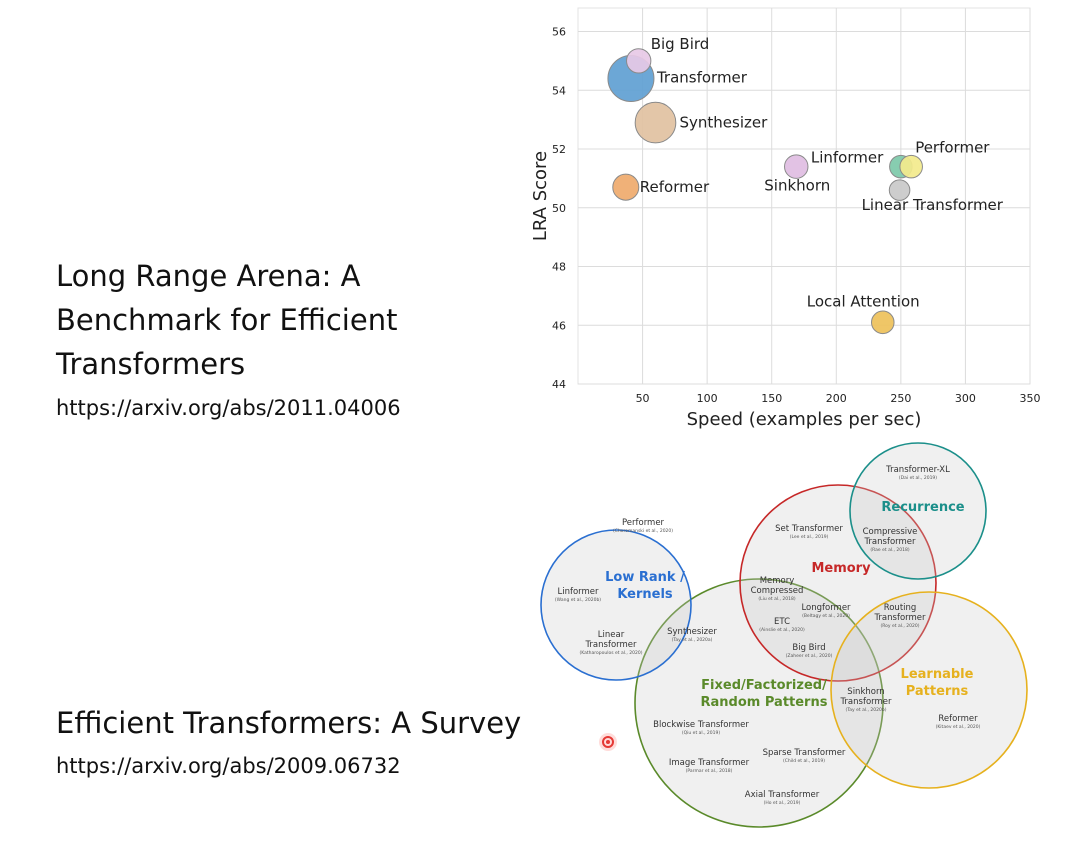  Describe the element at coordinates (709, 763) in the screenshot. I see `venn-item-label: Image Transformer` at that location.